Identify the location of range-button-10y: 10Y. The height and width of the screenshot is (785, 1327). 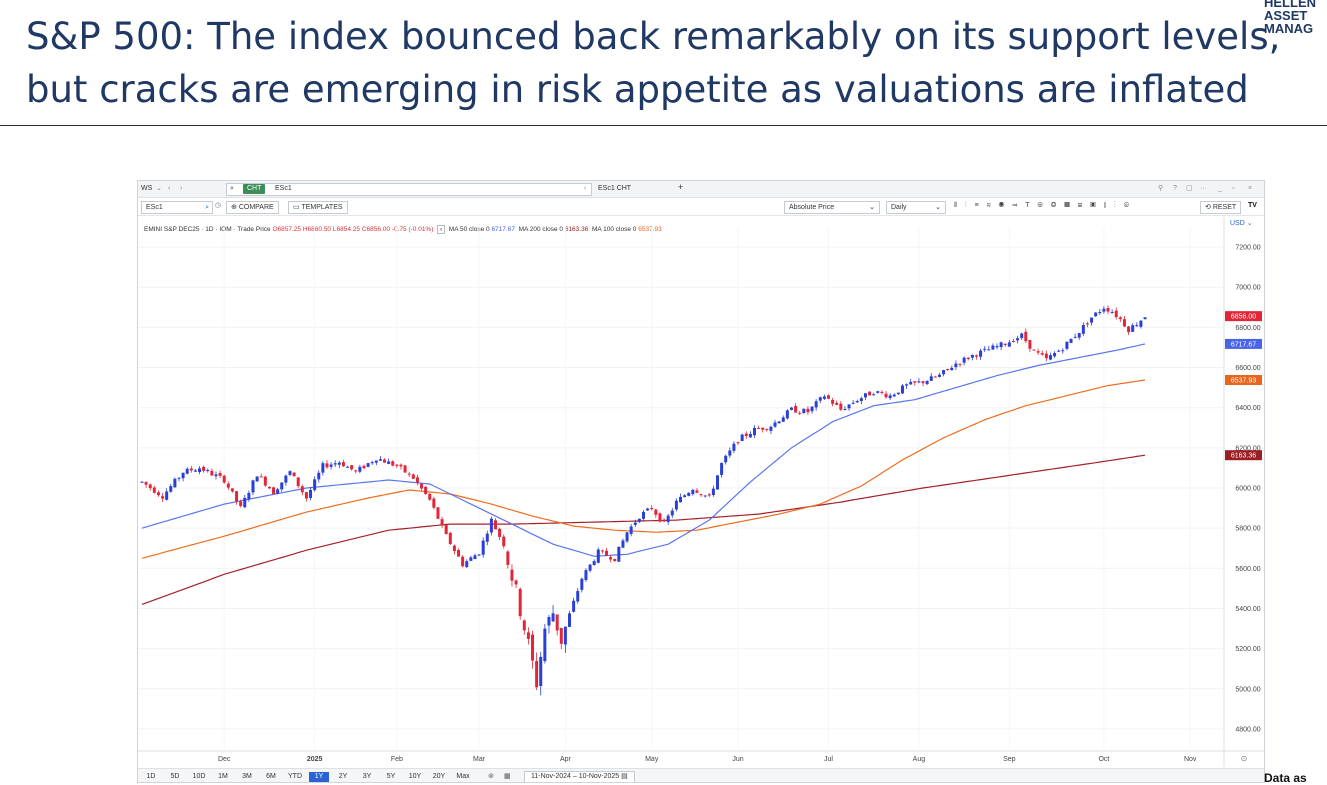
(415, 776).